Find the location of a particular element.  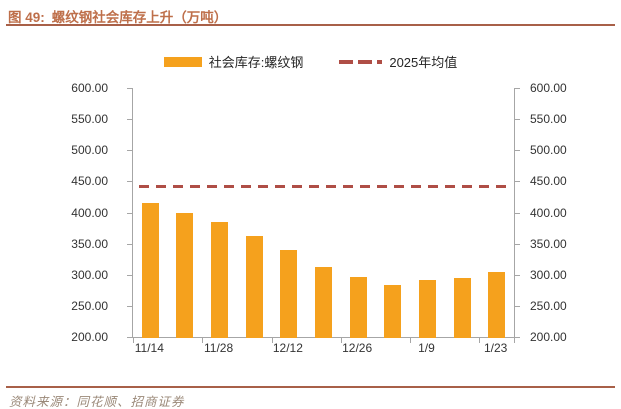

legend-label-average: 2025年均值 is located at coordinates (423, 62).